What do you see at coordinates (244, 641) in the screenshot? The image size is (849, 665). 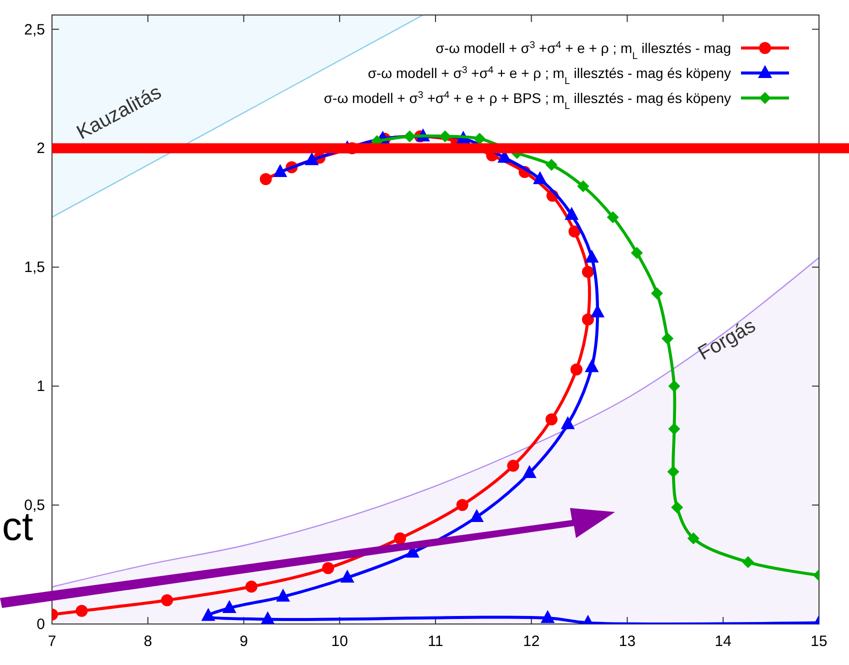 I see `x-tick-label: 9` at bounding box center [244, 641].